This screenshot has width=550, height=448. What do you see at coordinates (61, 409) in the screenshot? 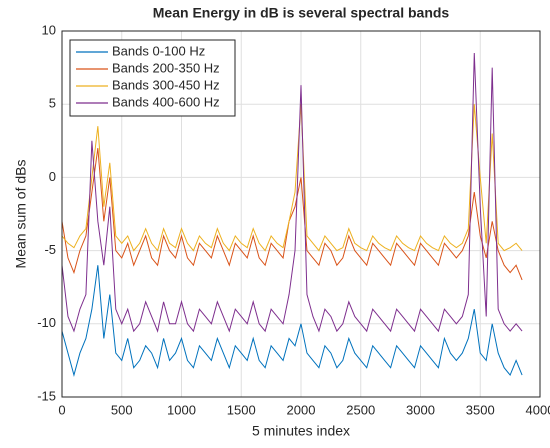
I see `x-tick-label: 0` at bounding box center [61, 409].